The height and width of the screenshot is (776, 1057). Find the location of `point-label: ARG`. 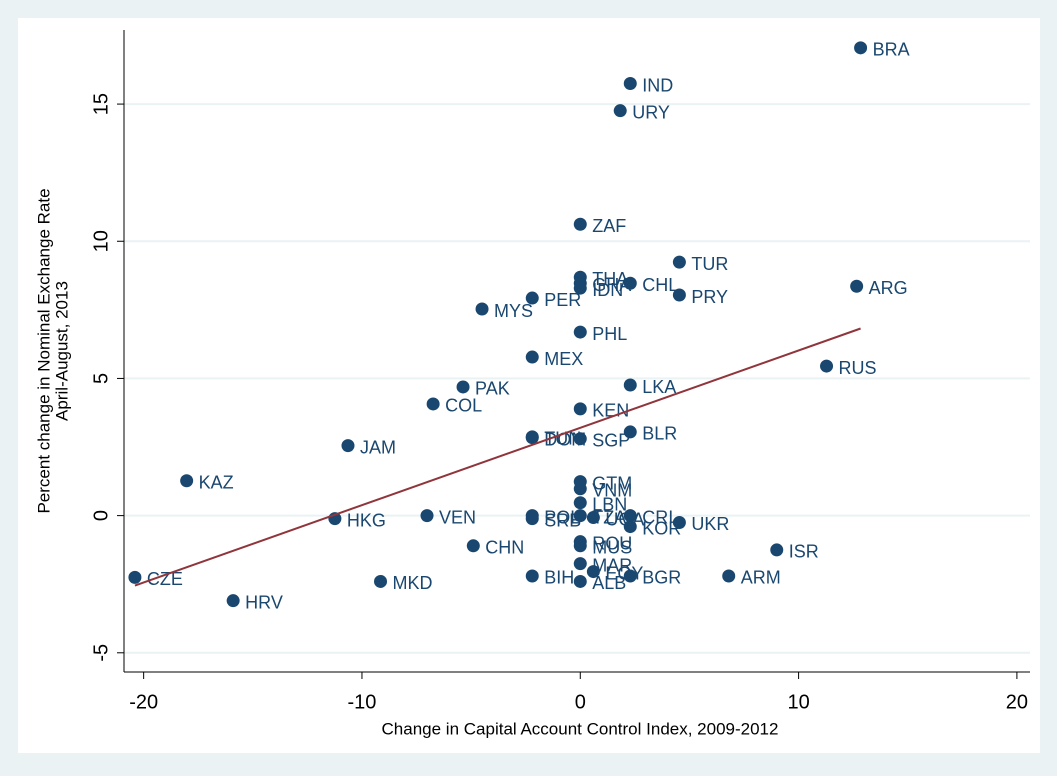

point-label: ARG is located at coordinates (888, 288).